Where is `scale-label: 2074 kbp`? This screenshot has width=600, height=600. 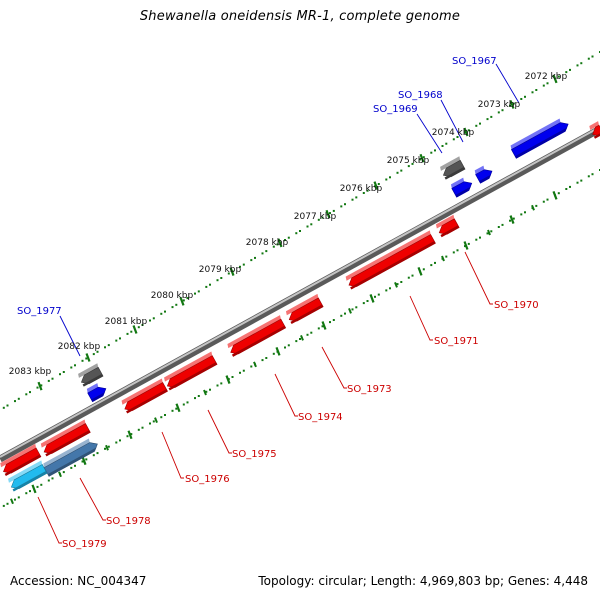 scale-label: 2074 kbp is located at coordinates (453, 133).